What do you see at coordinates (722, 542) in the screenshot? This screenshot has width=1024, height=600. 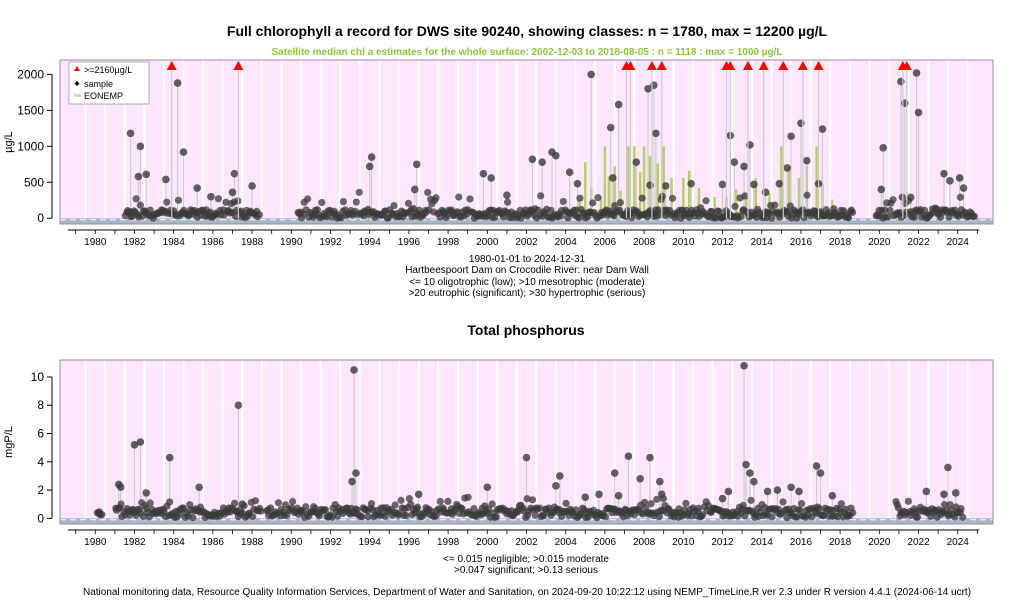 I see `x-tick-label: 2012` at bounding box center [722, 542].